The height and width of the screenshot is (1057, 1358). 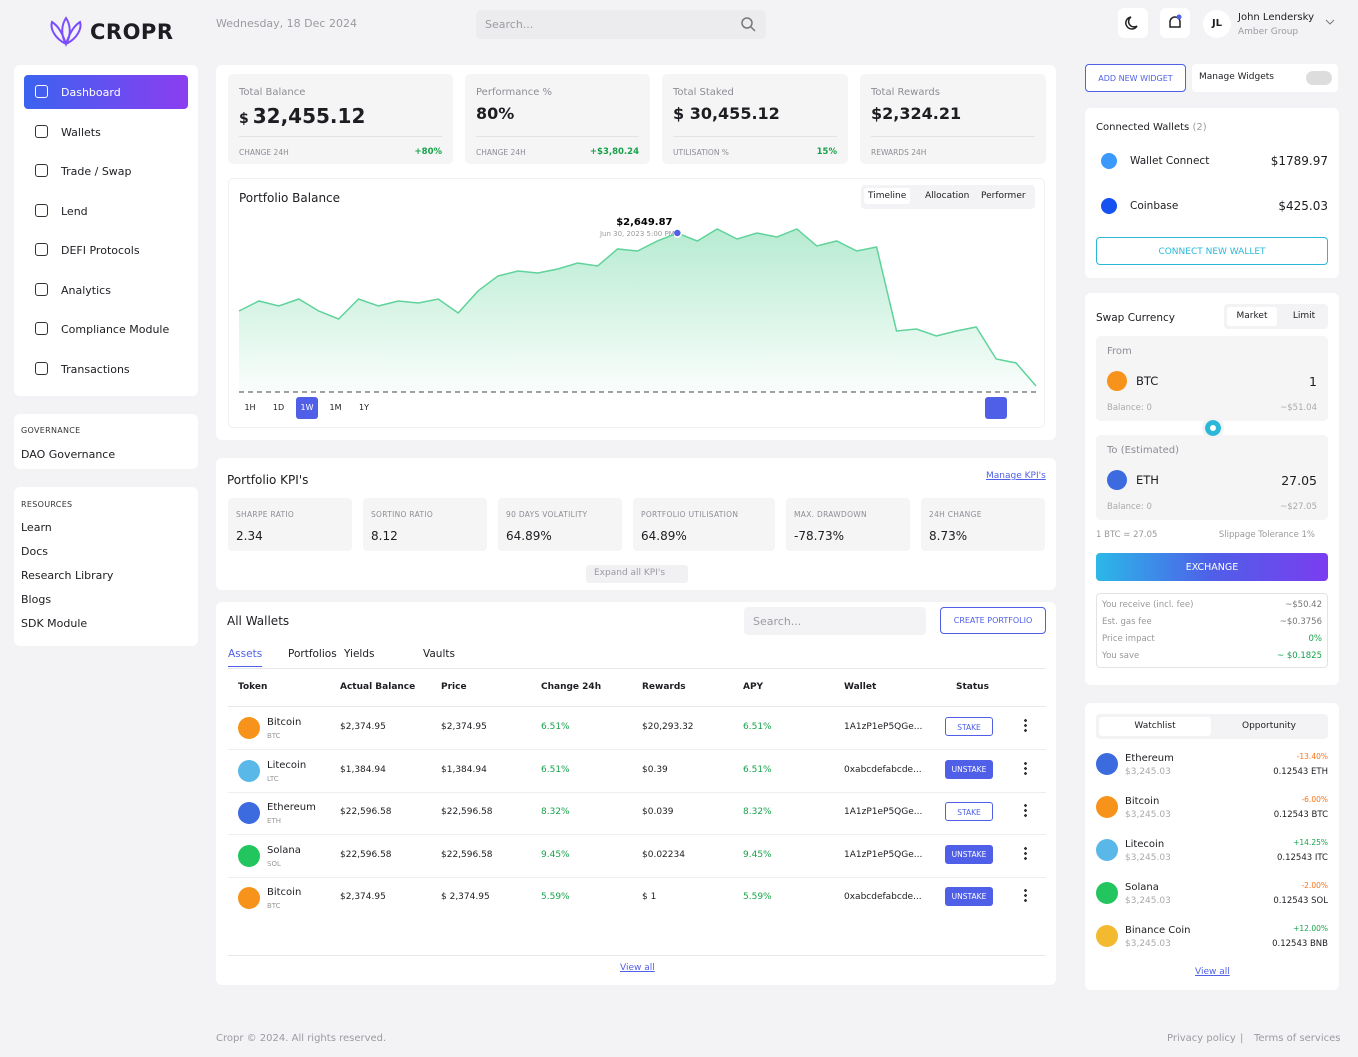 I want to click on toggle, so click(x=1319, y=78).